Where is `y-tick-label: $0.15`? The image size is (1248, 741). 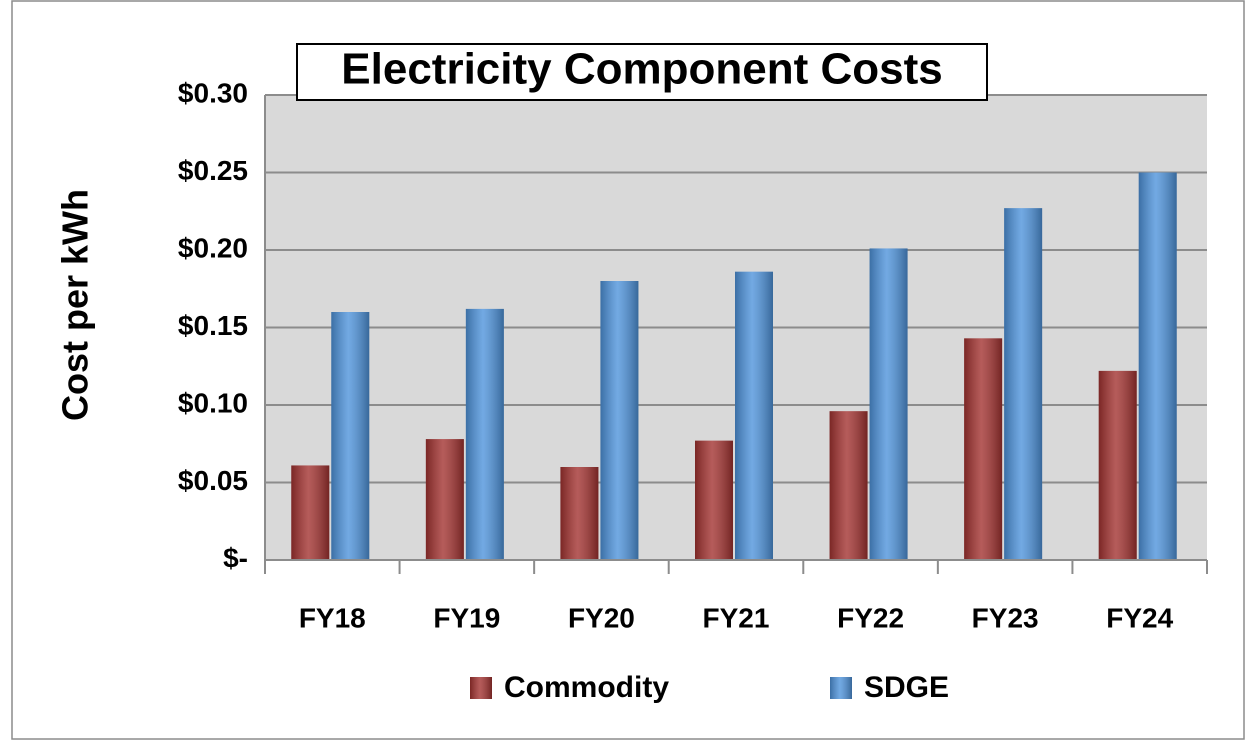
y-tick-label: $0.15 is located at coordinates (213, 325).